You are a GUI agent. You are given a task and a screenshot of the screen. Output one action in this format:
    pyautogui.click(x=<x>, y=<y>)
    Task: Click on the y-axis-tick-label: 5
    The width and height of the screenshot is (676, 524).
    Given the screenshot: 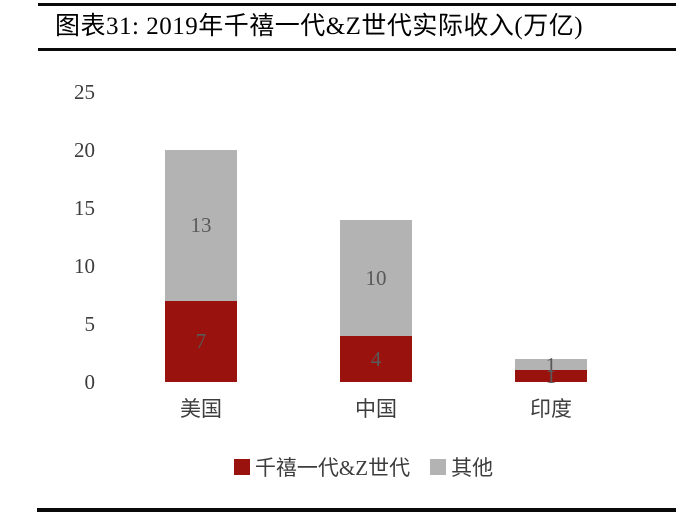 What is the action you would take?
    pyautogui.click(x=90, y=324)
    